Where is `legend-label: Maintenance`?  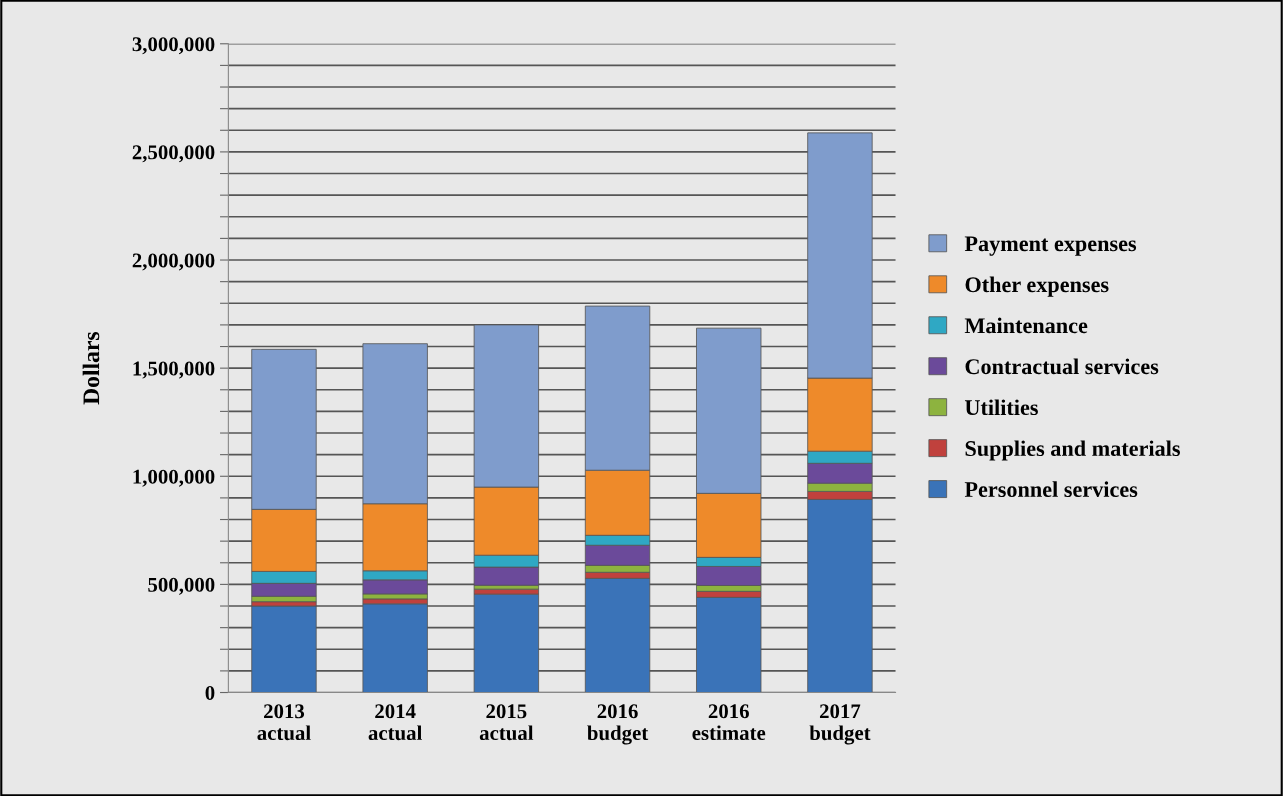 legend-label: Maintenance is located at coordinates (1026, 325).